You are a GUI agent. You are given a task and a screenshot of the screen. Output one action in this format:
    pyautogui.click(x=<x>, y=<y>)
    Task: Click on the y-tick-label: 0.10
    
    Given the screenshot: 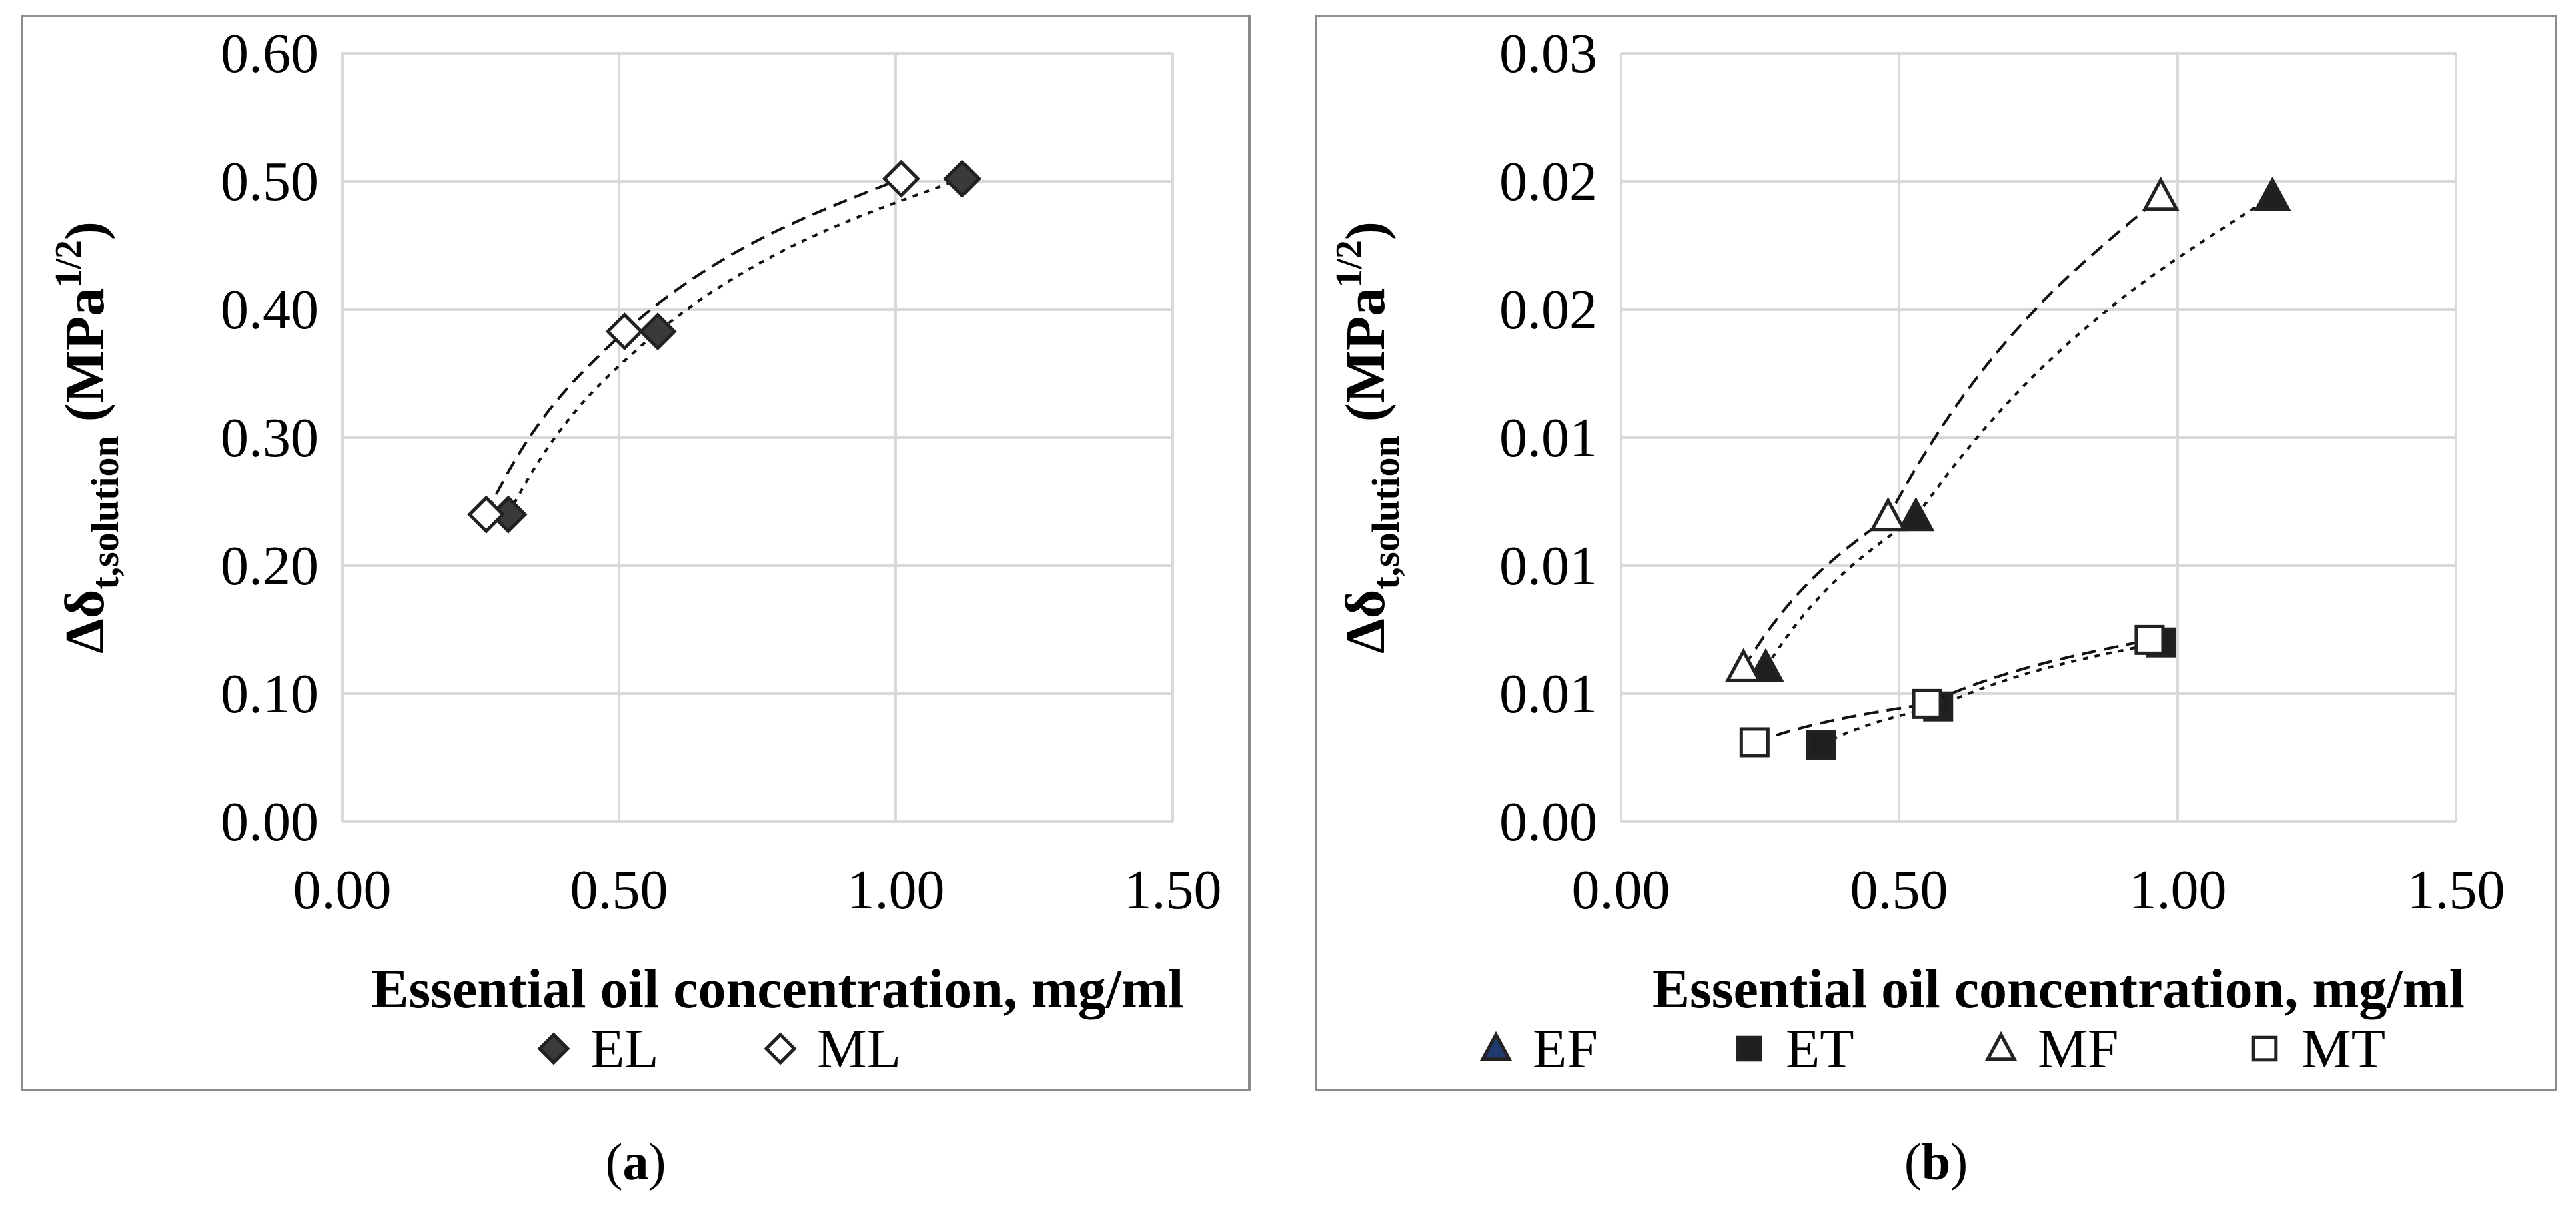 What is the action you would take?
    pyautogui.click(x=270, y=694)
    